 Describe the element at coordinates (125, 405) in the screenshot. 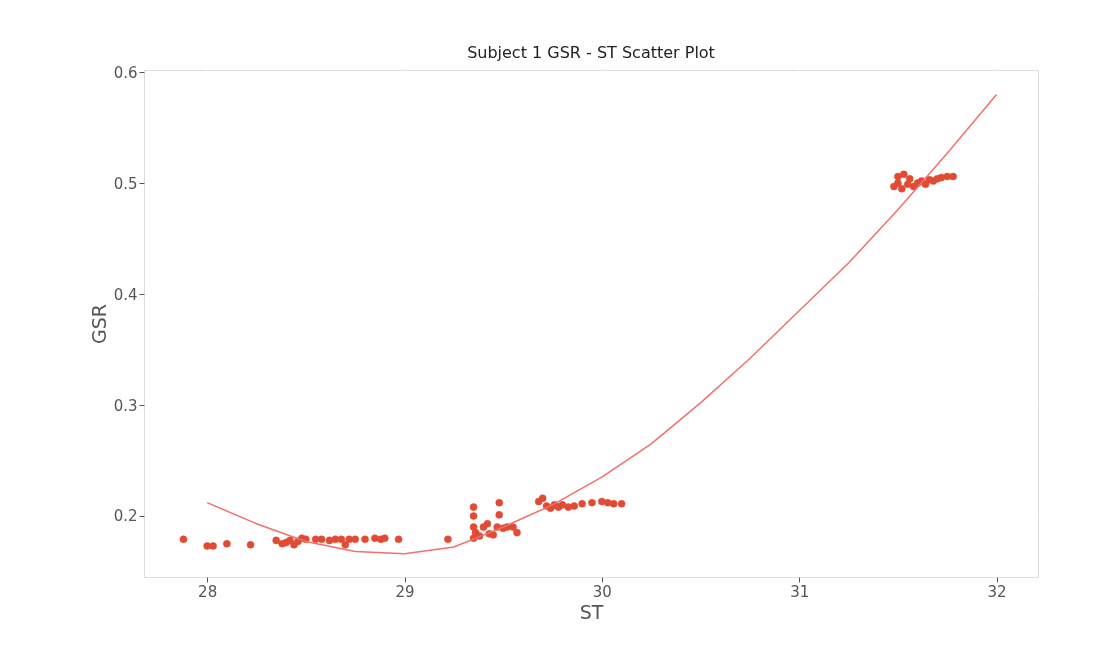

I see `y-tick-label: 0.3` at that location.